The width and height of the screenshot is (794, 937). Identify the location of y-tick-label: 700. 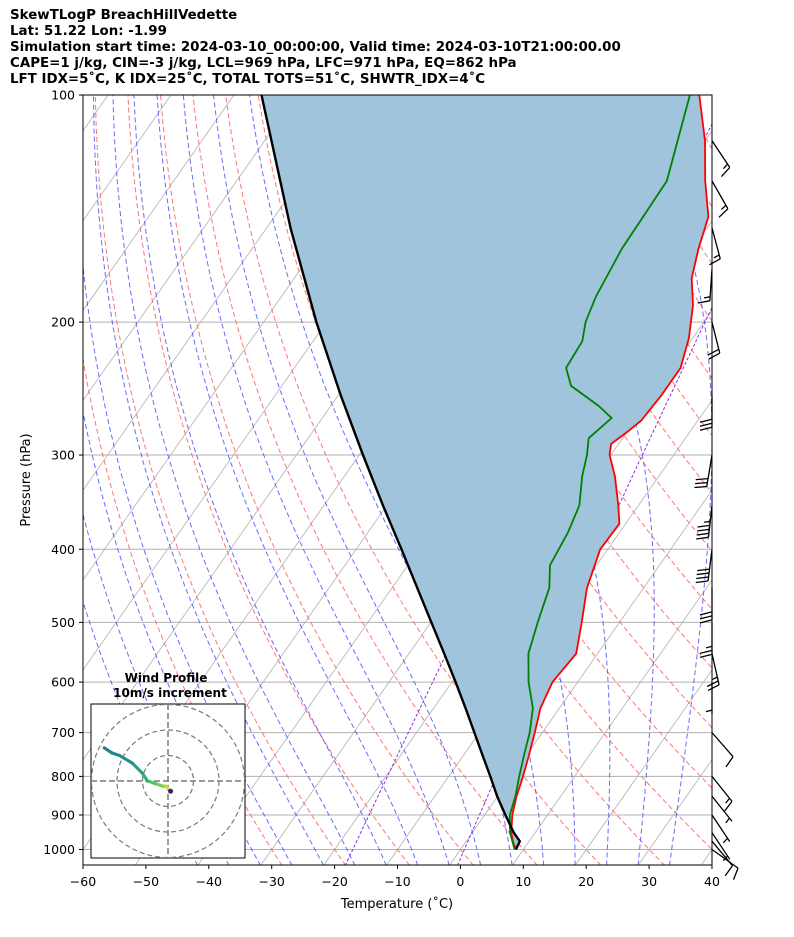
(63, 732).